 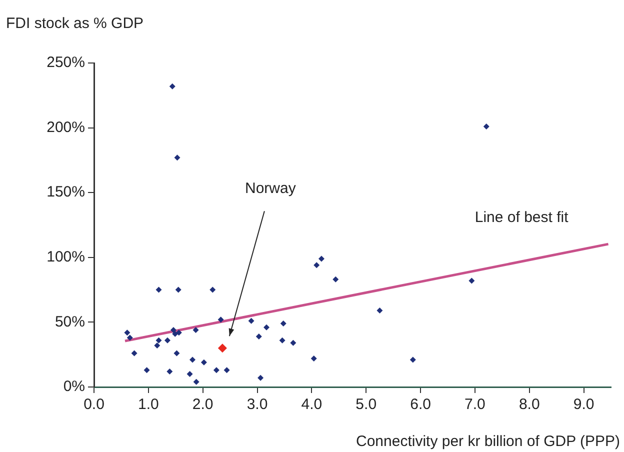 I want to click on y-tick-label: 100%, so click(x=65, y=257).